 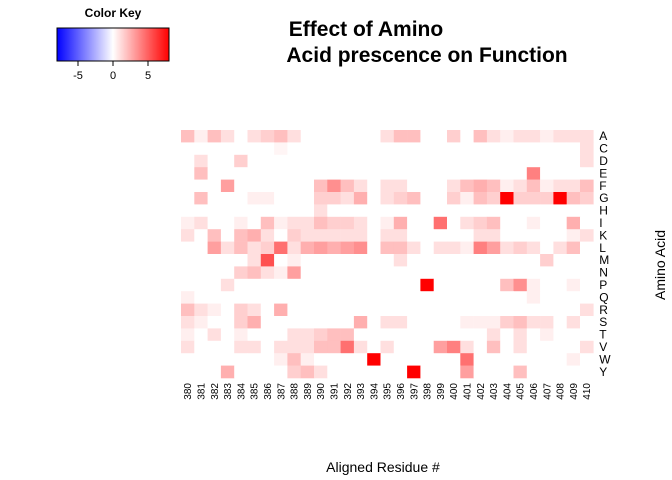 What do you see at coordinates (113, 76) in the screenshot?
I see `color-key-tick-label: 0` at bounding box center [113, 76].